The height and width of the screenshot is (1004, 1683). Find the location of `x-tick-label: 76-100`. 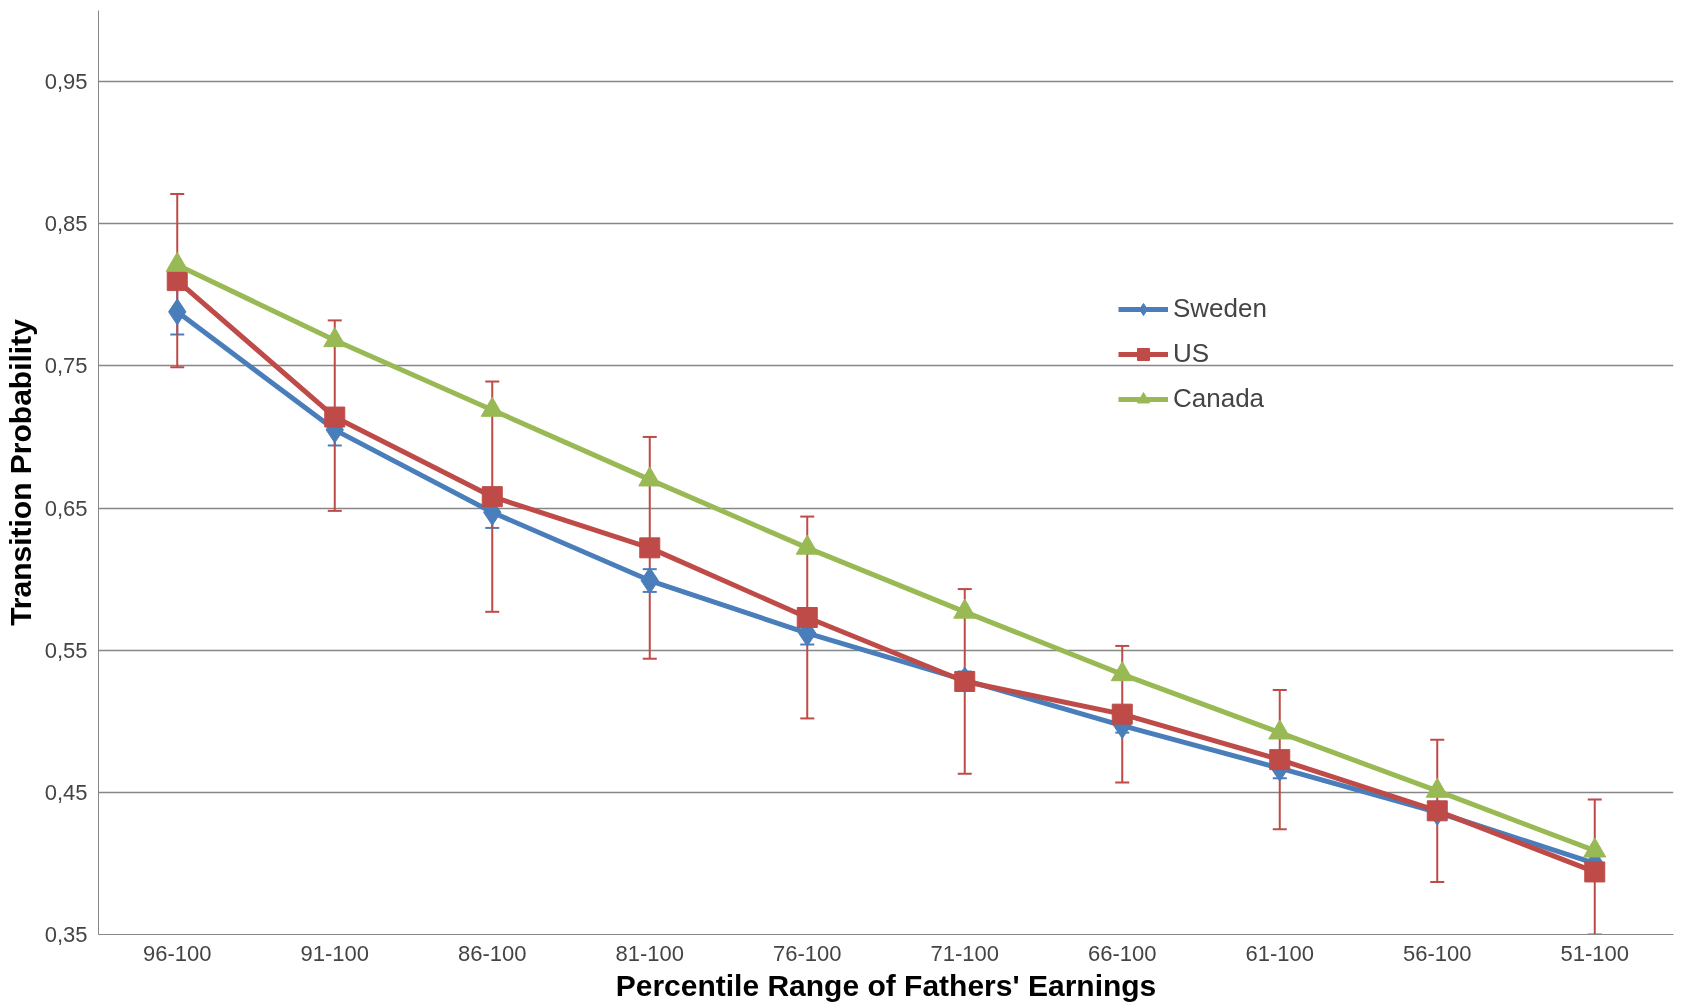

x-tick-label: 76-100 is located at coordinates (807, 953).